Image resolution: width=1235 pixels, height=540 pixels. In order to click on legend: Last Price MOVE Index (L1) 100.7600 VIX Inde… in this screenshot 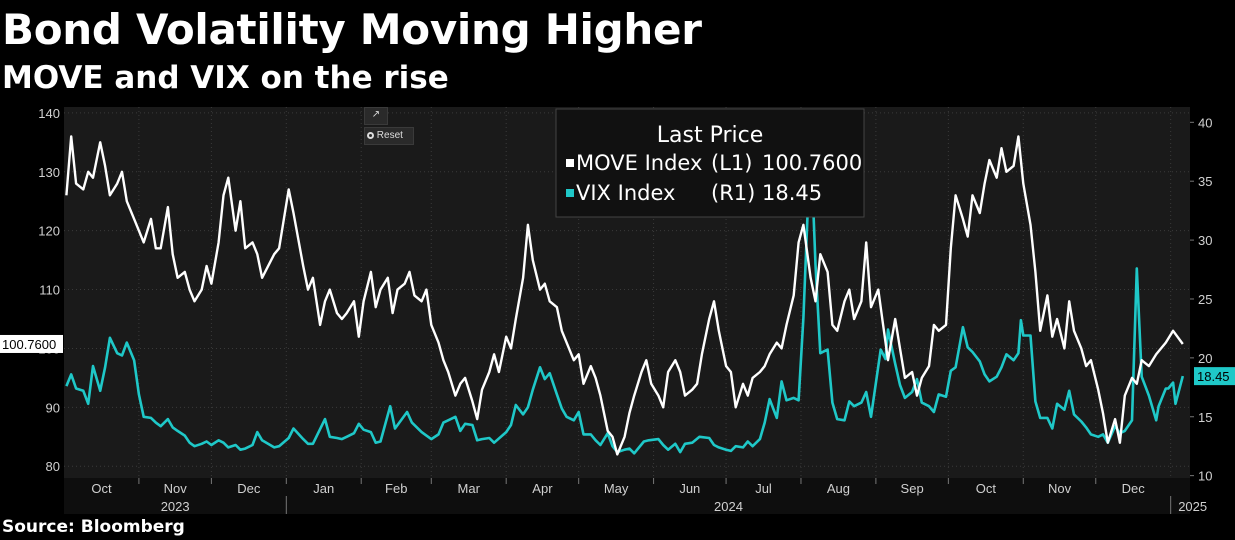, I will do `click(710, 163)`.